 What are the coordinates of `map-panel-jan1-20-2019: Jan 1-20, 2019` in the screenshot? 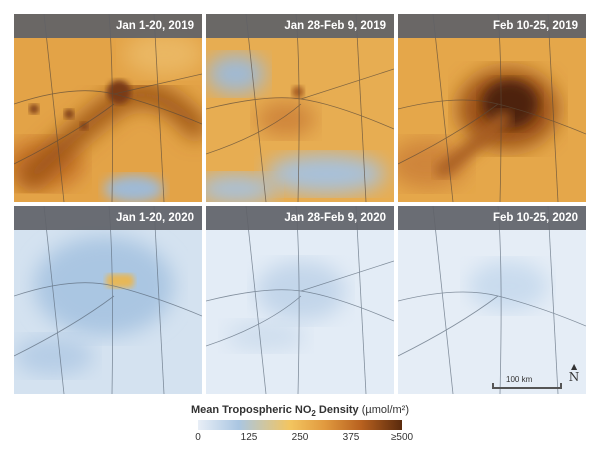 It's located at (108, 108).